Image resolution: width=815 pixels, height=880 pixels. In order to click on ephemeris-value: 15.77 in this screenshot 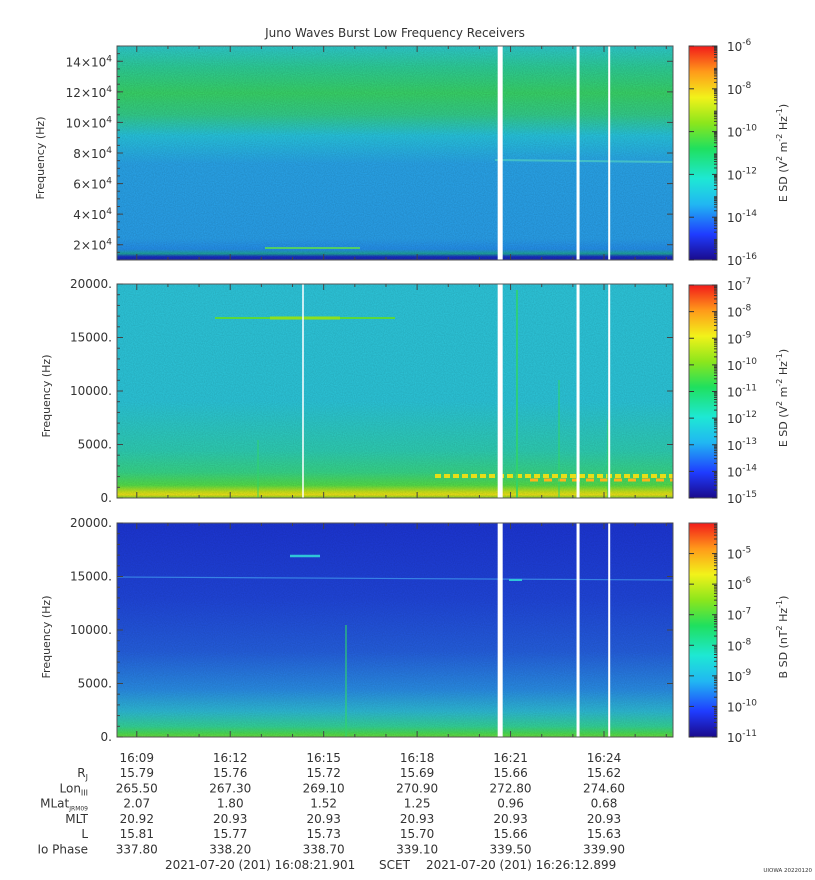, I will do `click(230, 834)`.